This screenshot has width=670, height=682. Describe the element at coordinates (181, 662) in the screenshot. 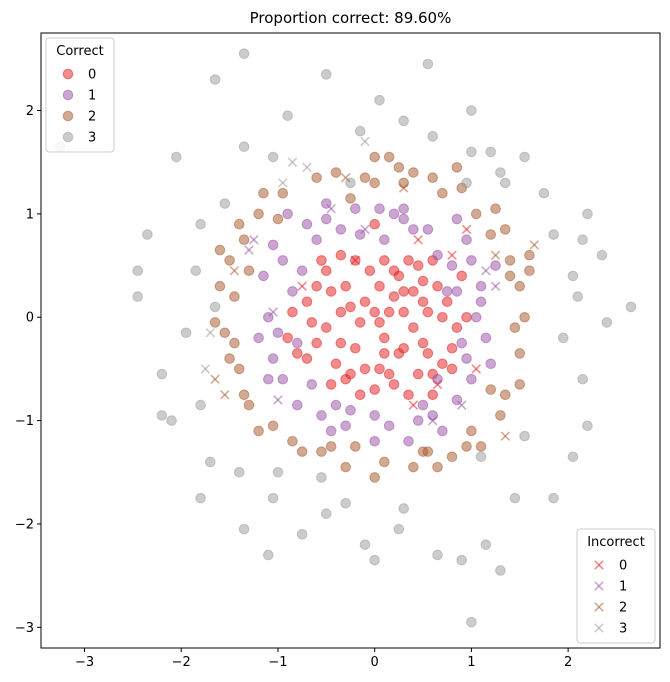

I see `x-tick-label: −2` at that location.